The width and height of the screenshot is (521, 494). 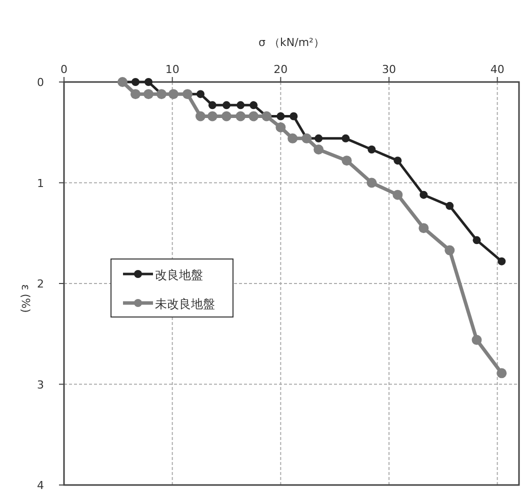 I want to click on x-tick-label: 0, so click(x=64, y=69).